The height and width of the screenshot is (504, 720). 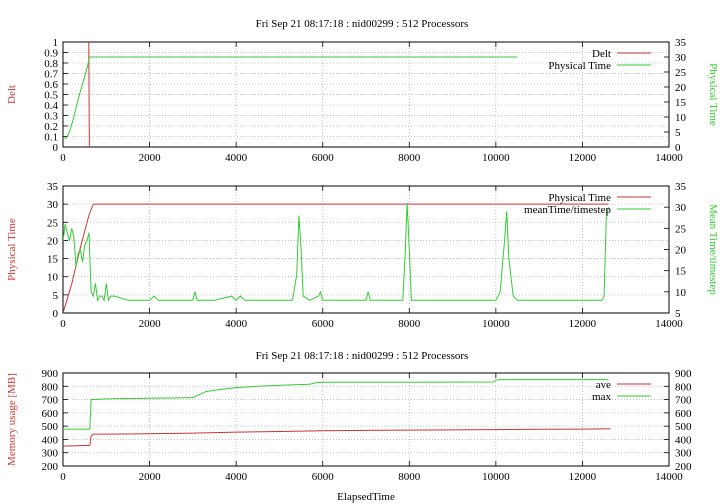 I want to click on y-tick-label: 0.1, so click(x=51, y=138).